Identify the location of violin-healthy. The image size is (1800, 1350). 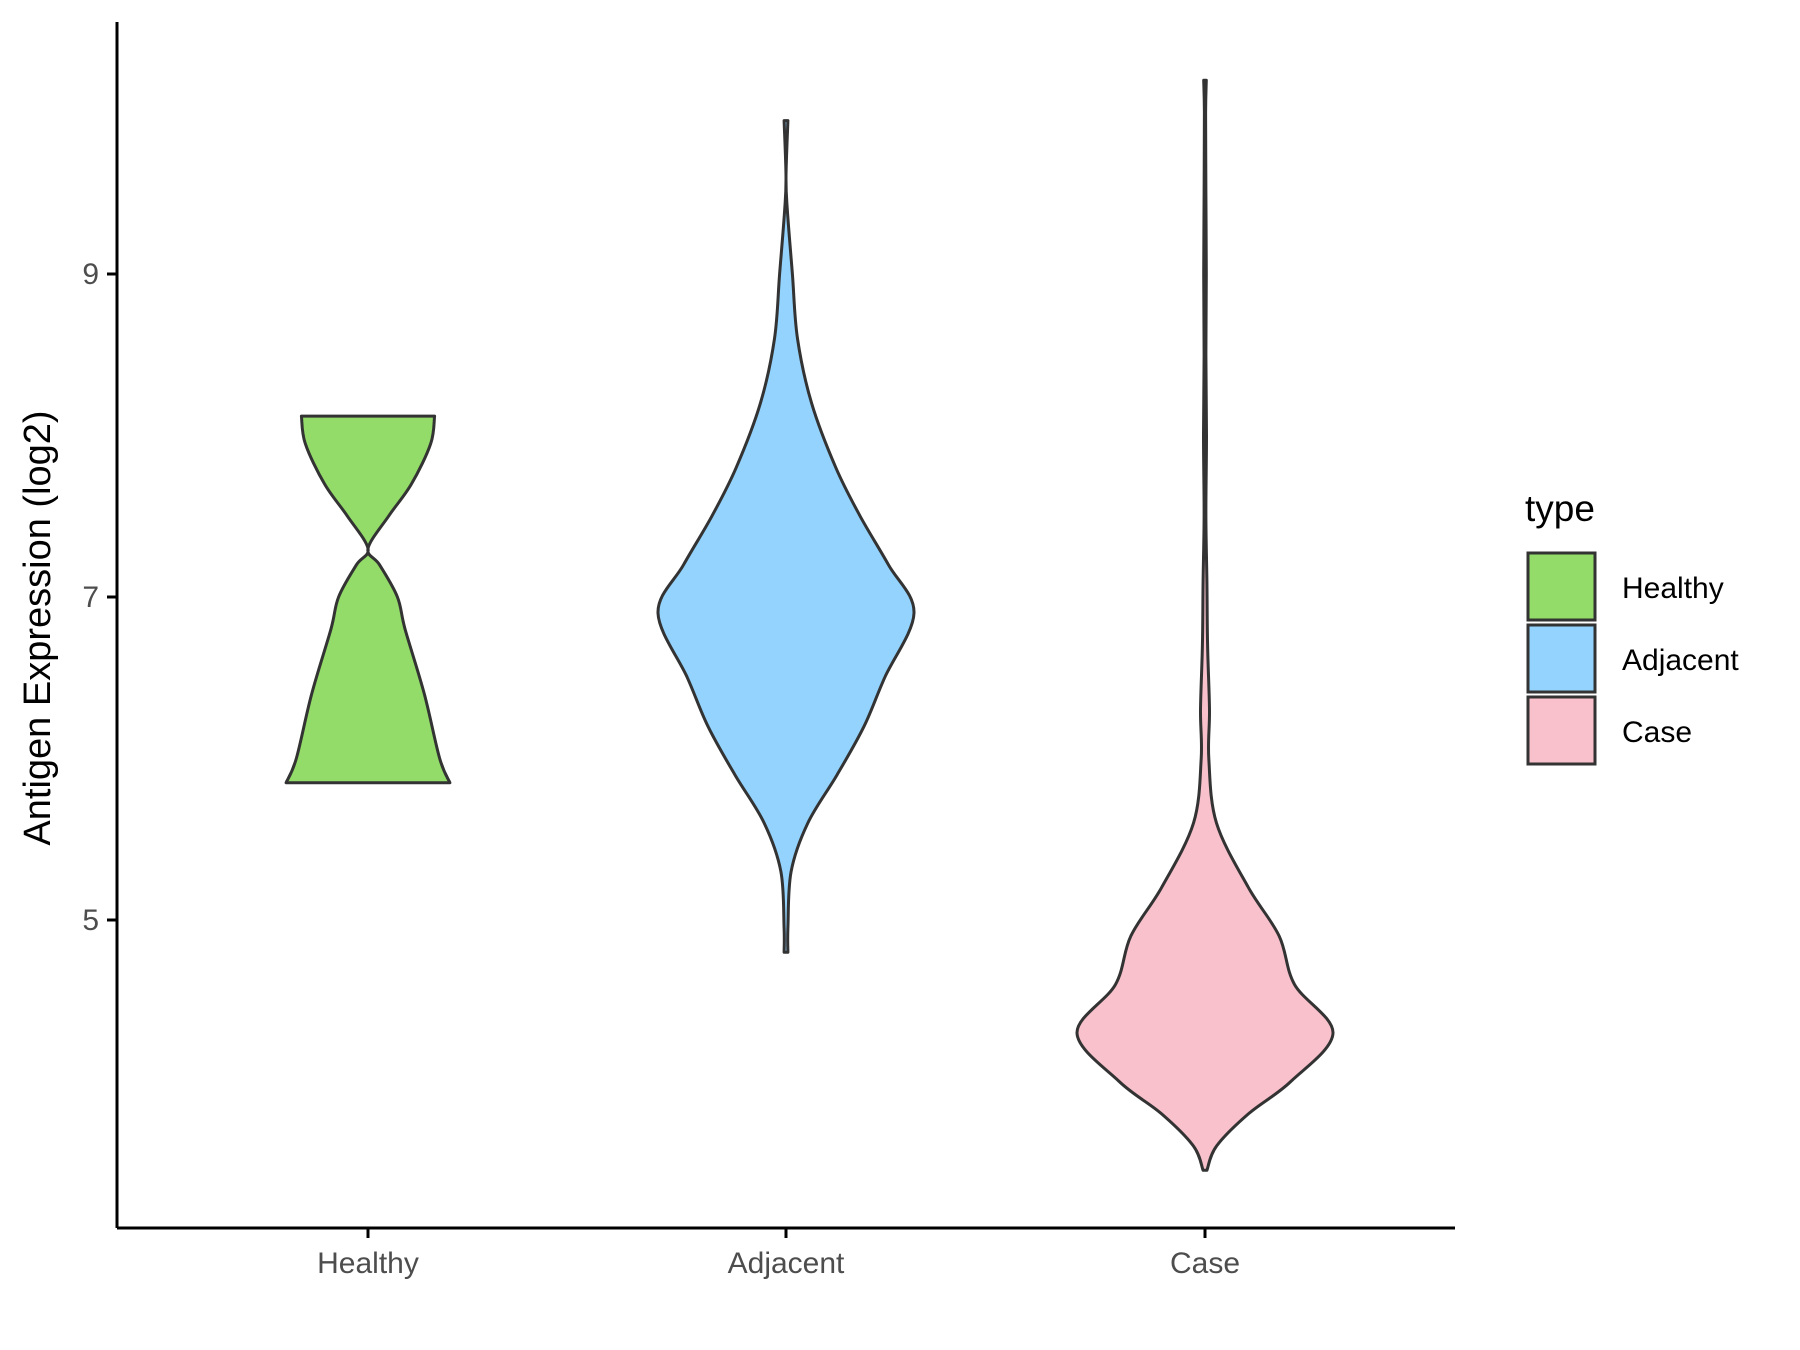
(368, 599).